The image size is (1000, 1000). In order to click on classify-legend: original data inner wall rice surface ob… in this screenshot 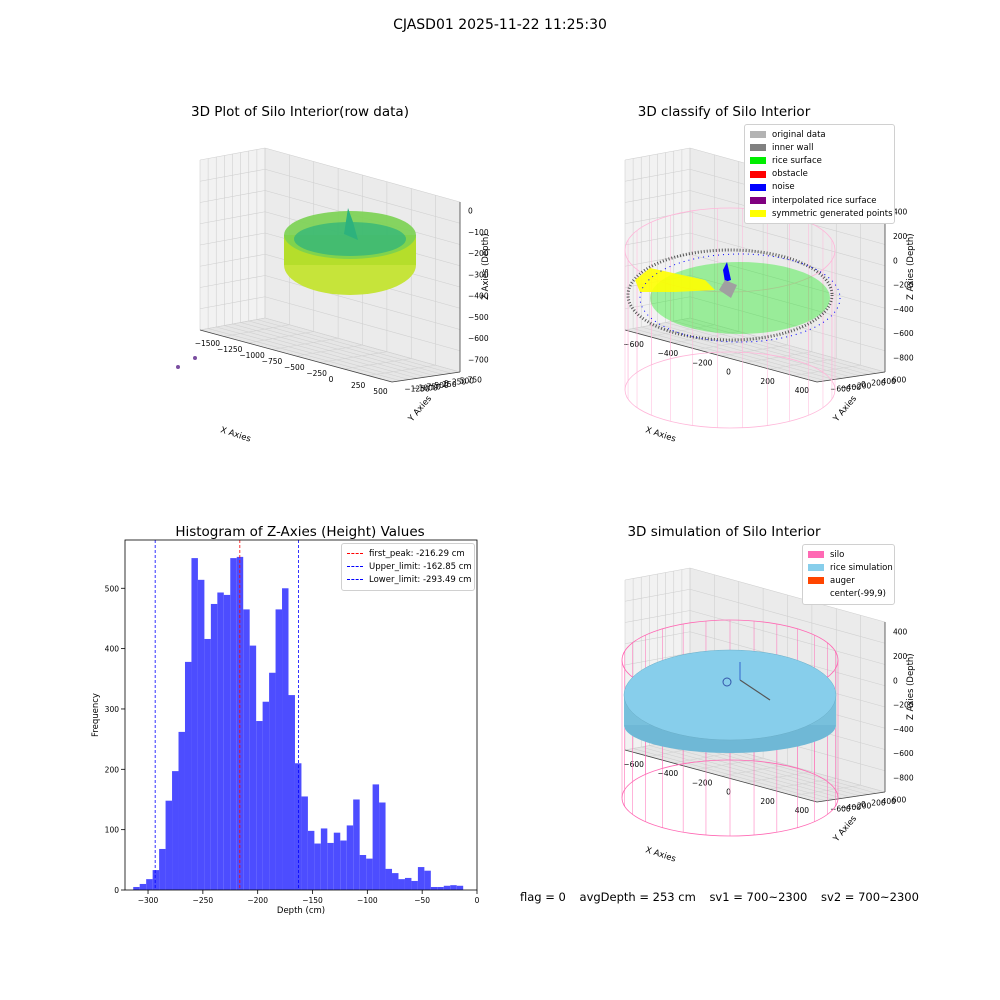, I will do `click(819, 174)`.